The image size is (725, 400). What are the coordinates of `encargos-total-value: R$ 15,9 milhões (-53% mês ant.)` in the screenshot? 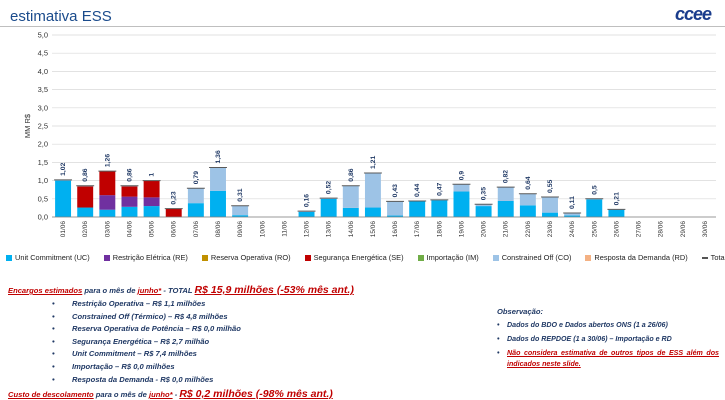 It's located at (274, 290).